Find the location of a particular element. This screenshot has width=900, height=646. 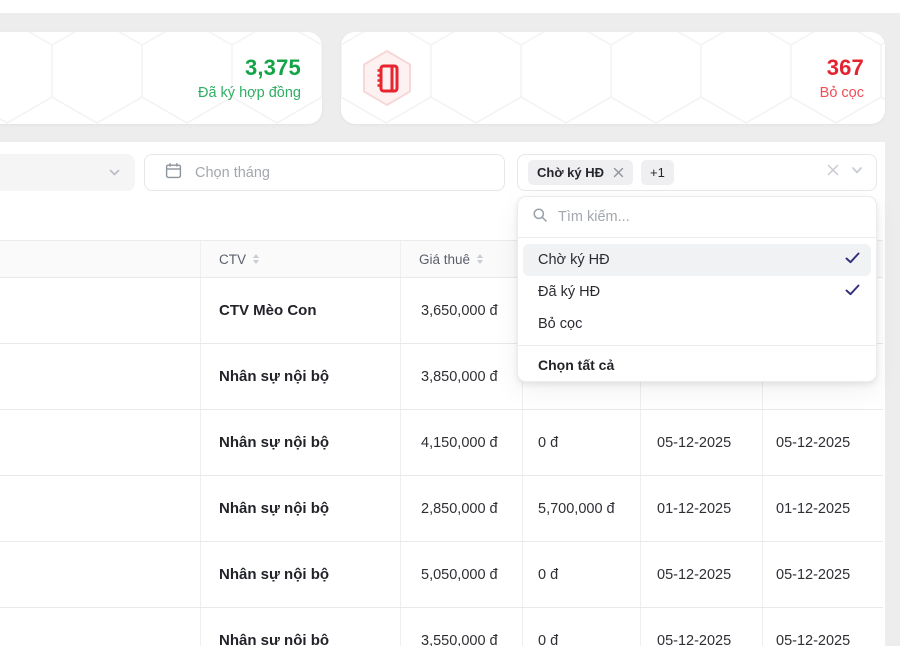

left-filter-select is located at coordinates (67, 172).